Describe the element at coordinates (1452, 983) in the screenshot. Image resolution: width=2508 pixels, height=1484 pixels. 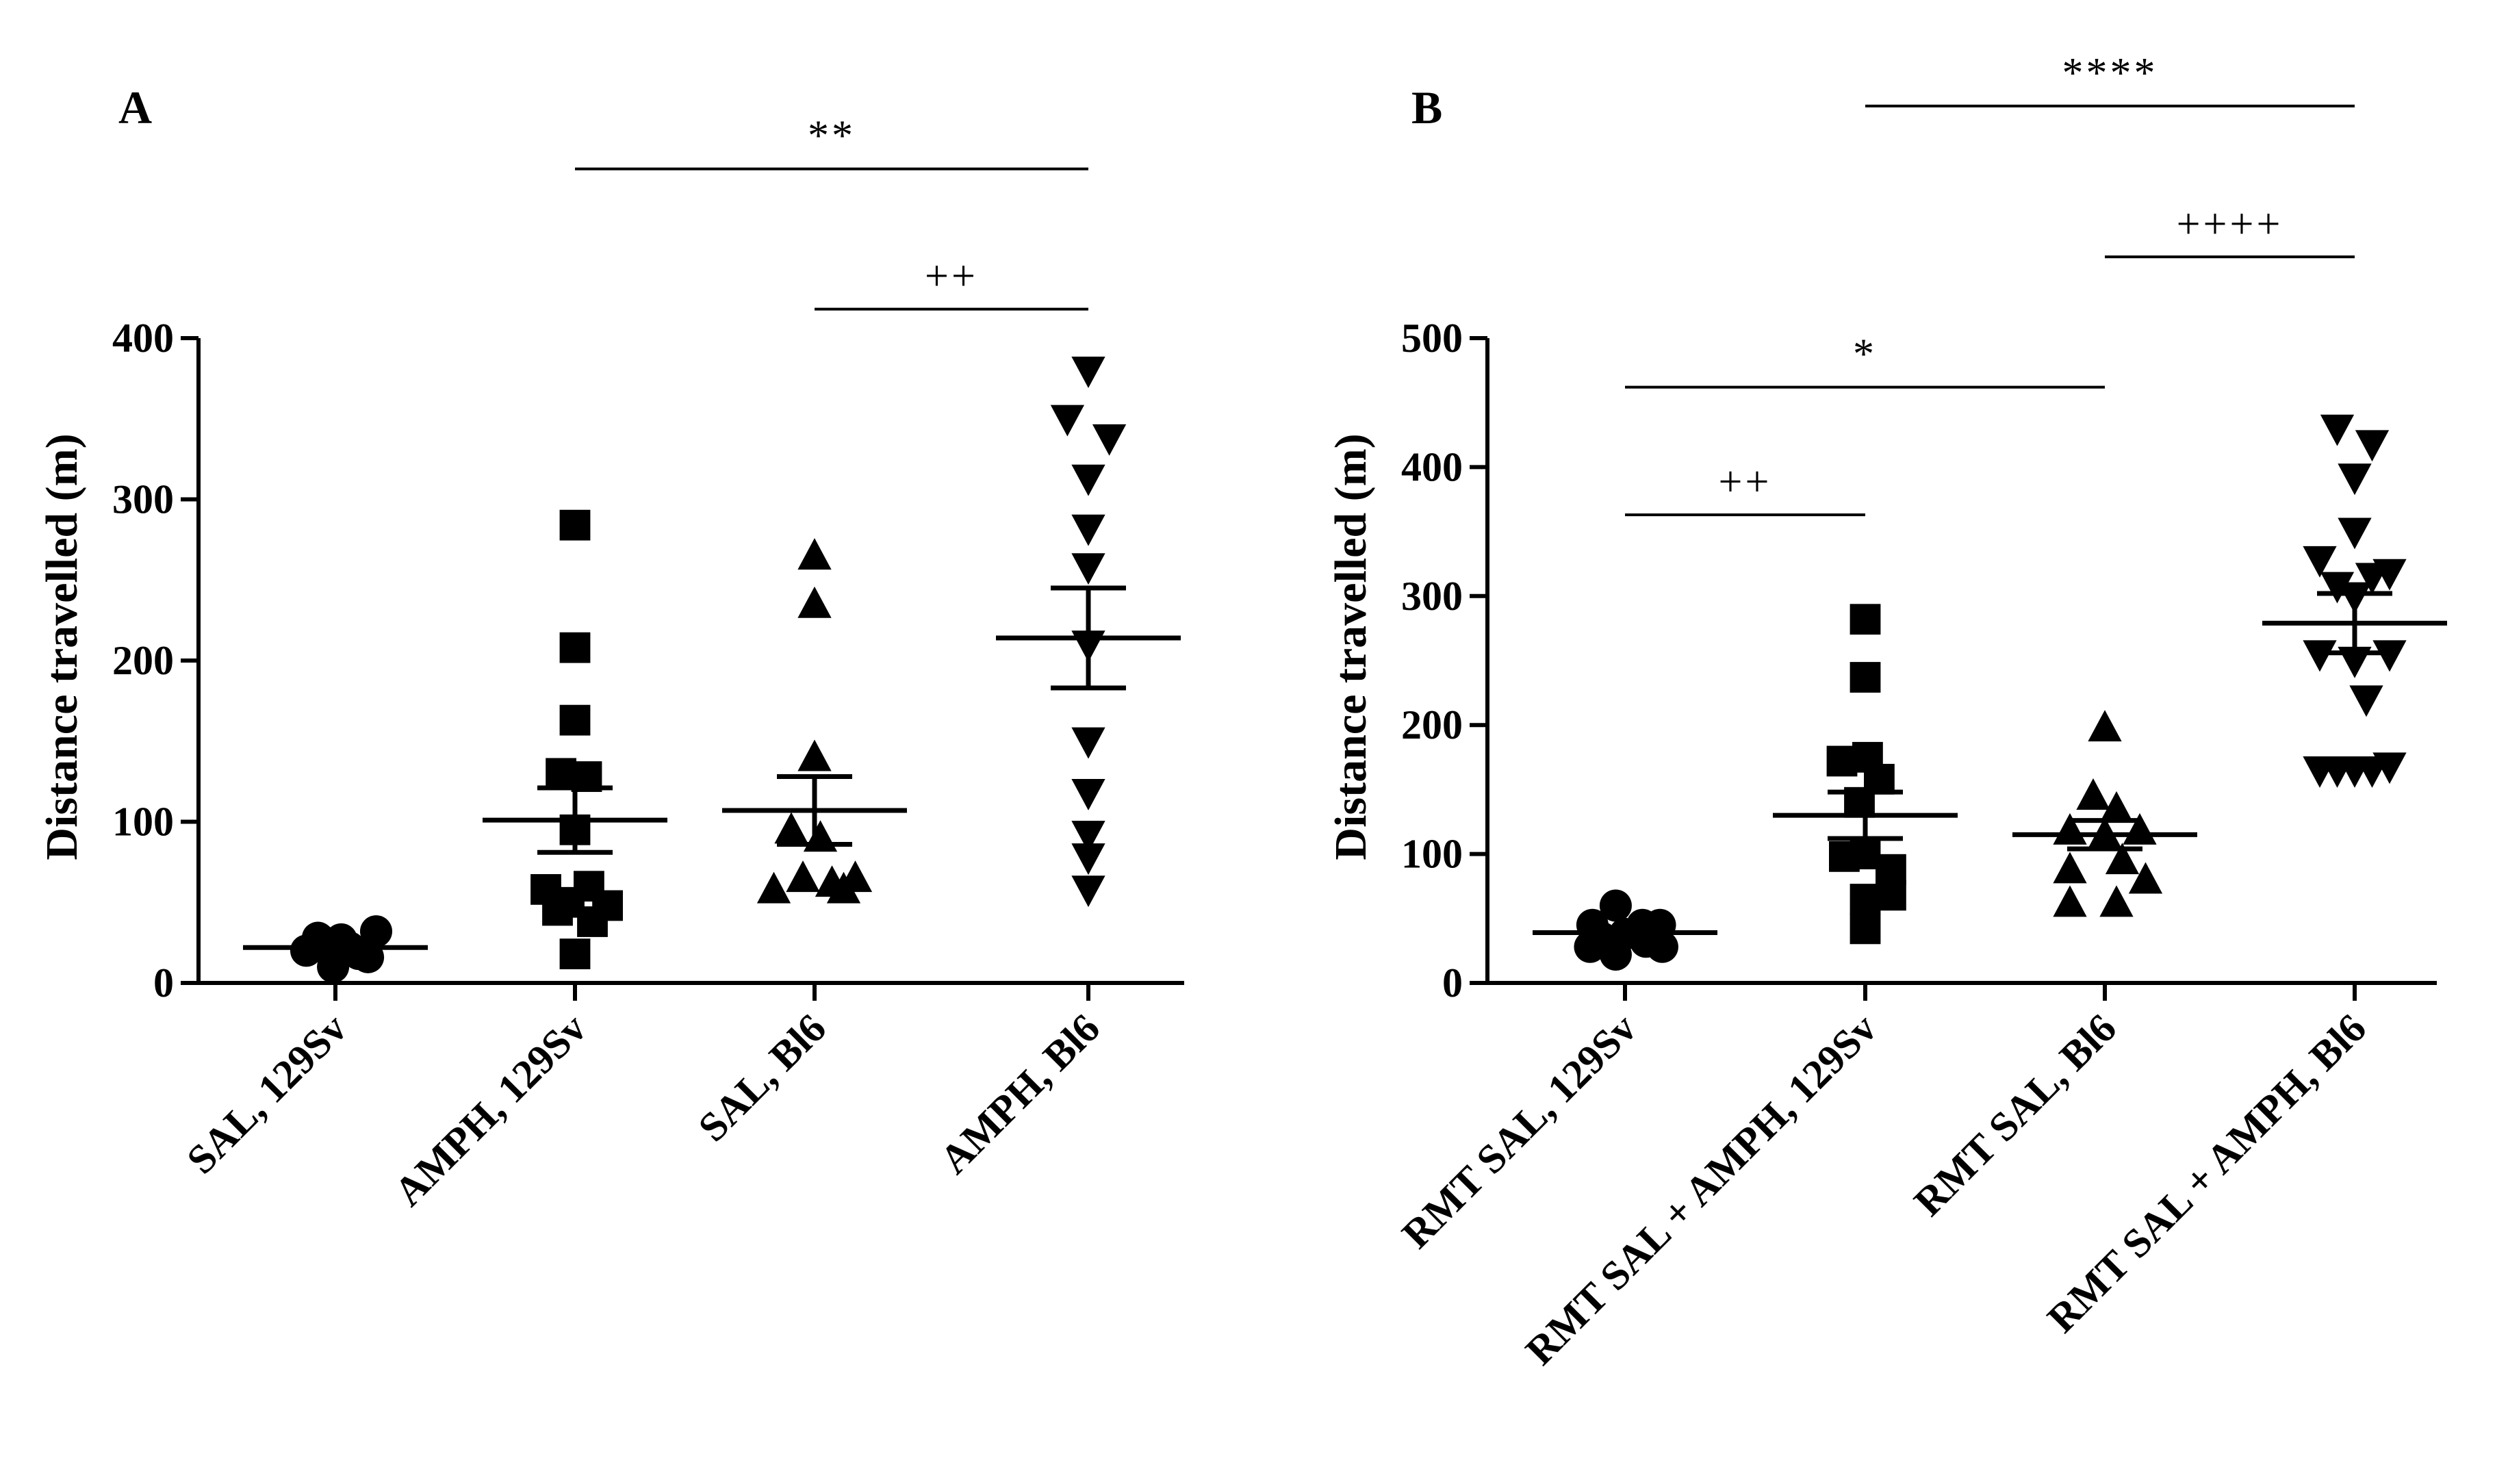
I see `panel-b-y-tick-label: 0` at that location.